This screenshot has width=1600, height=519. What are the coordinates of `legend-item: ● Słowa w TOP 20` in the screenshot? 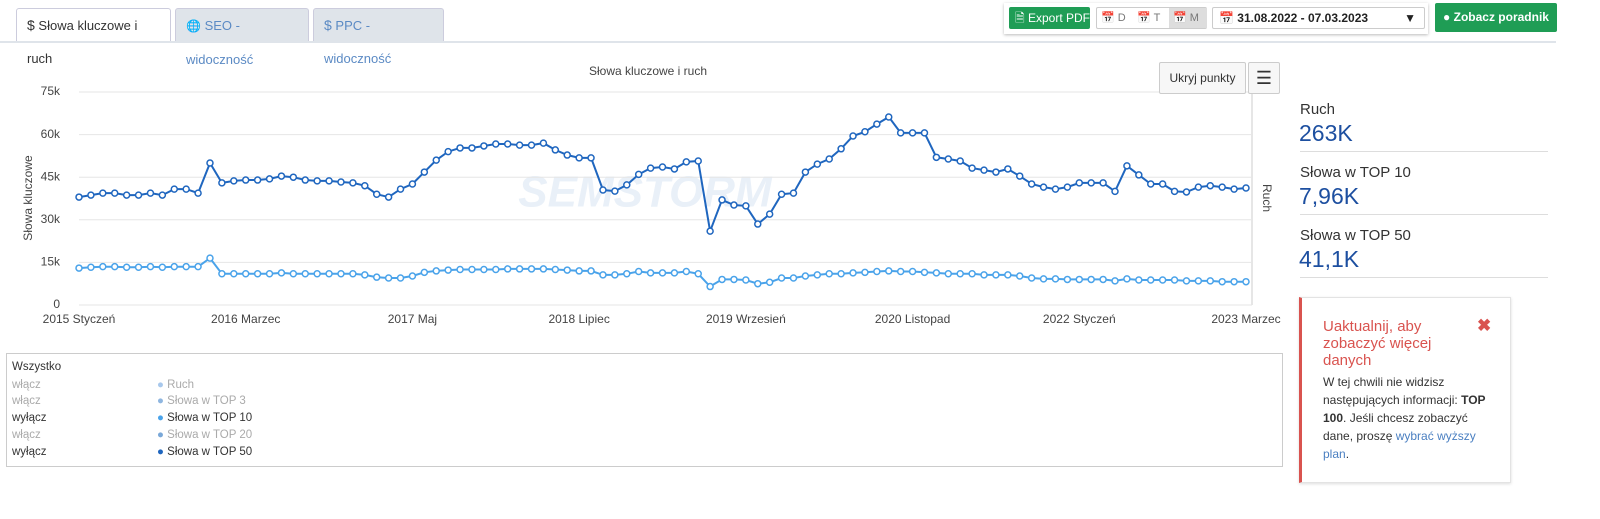 It's located at (205, 435).